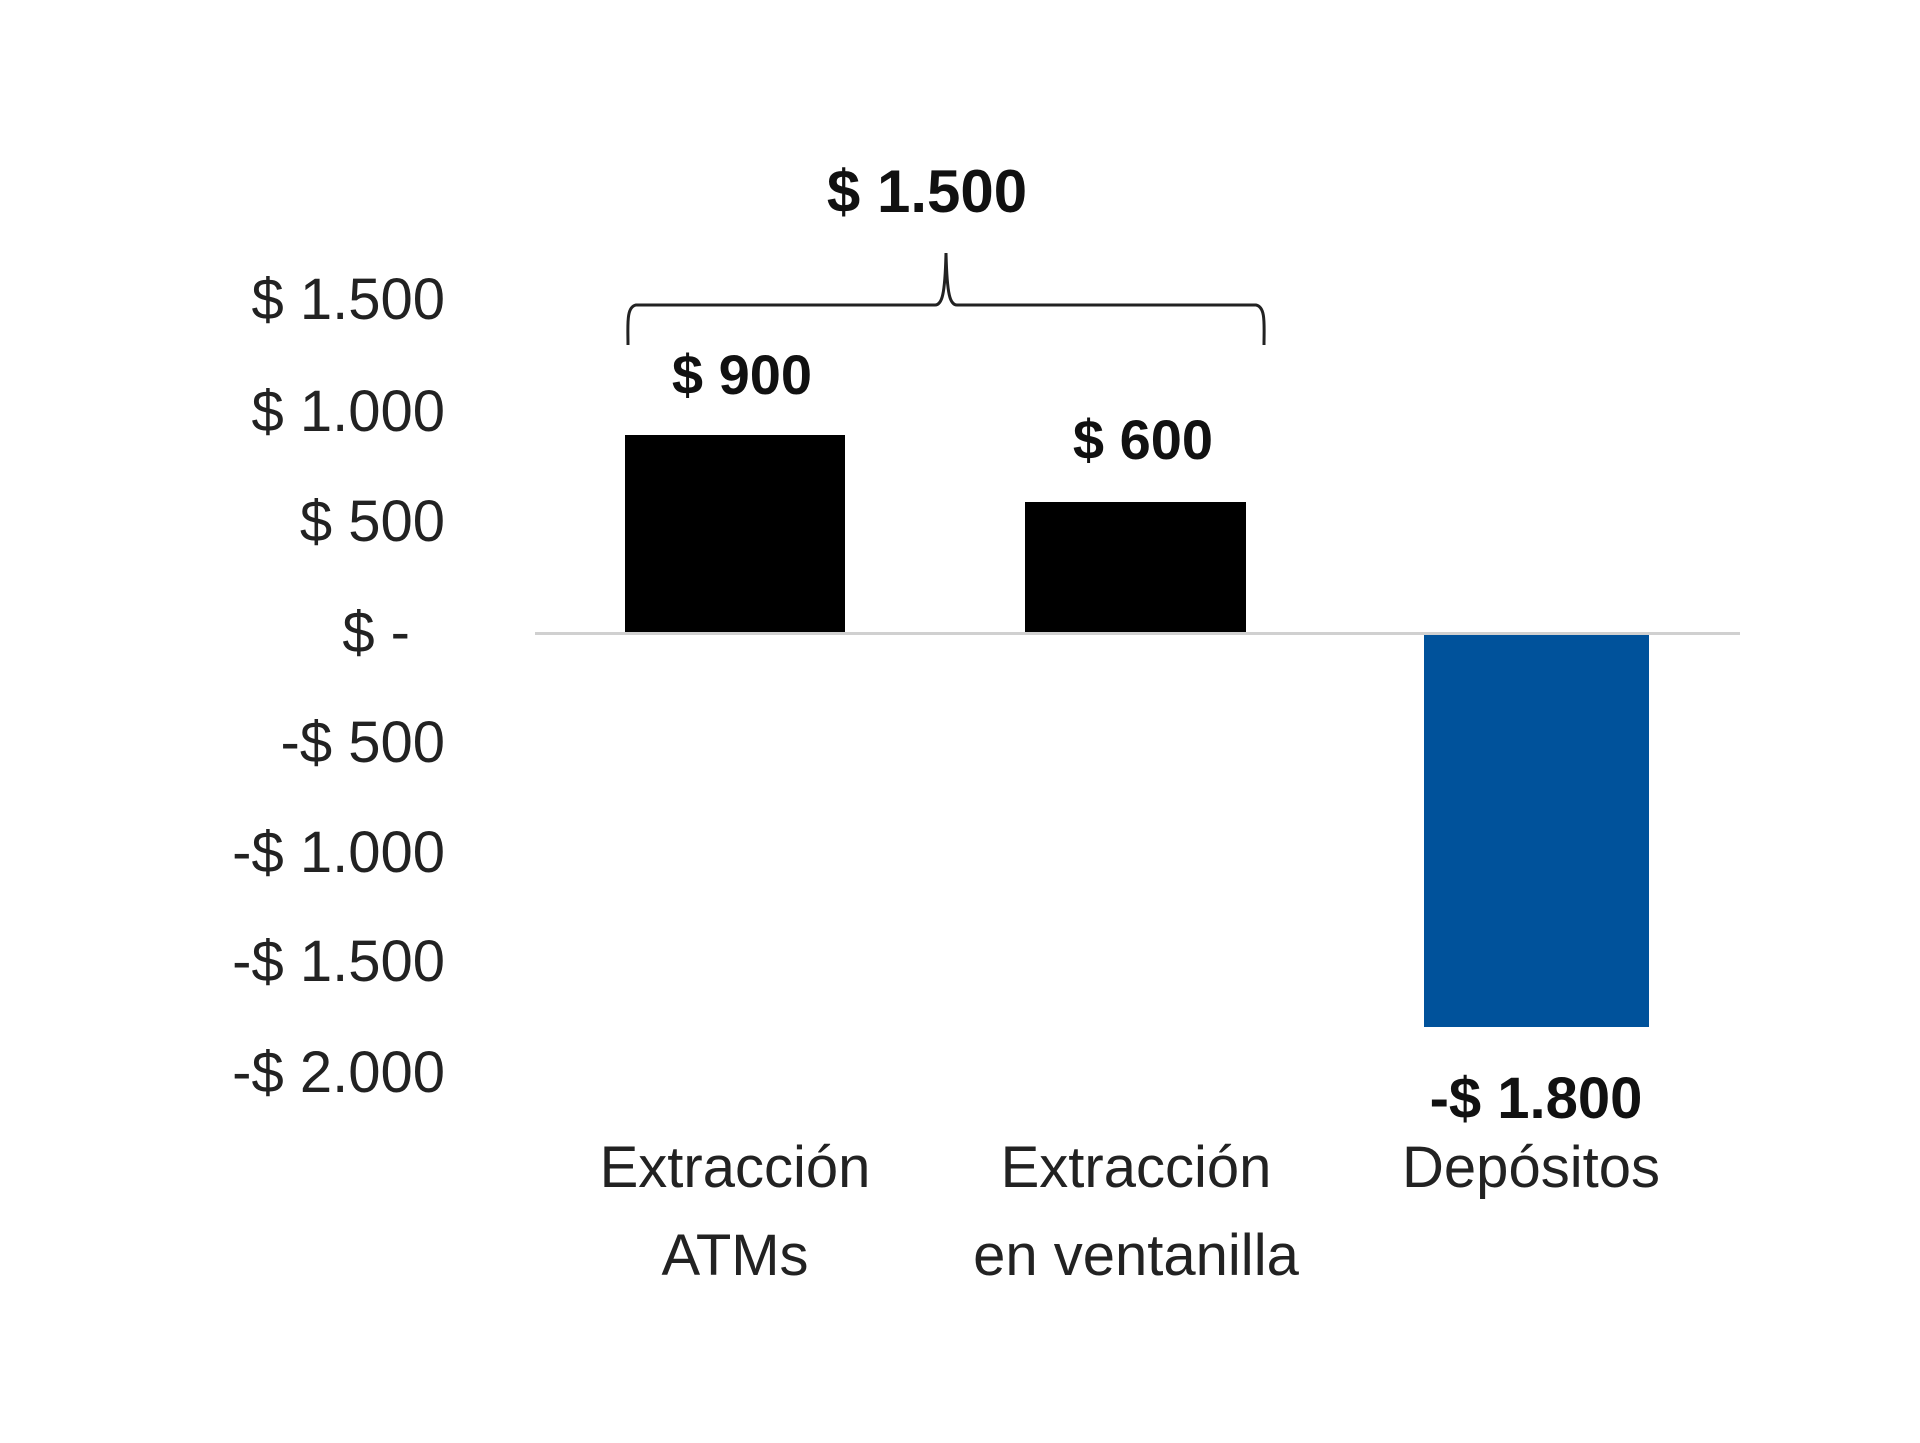 This screenshot has width=1920, height=1443. I want to click on y-tick-label: $ 500, so click(372, 521).